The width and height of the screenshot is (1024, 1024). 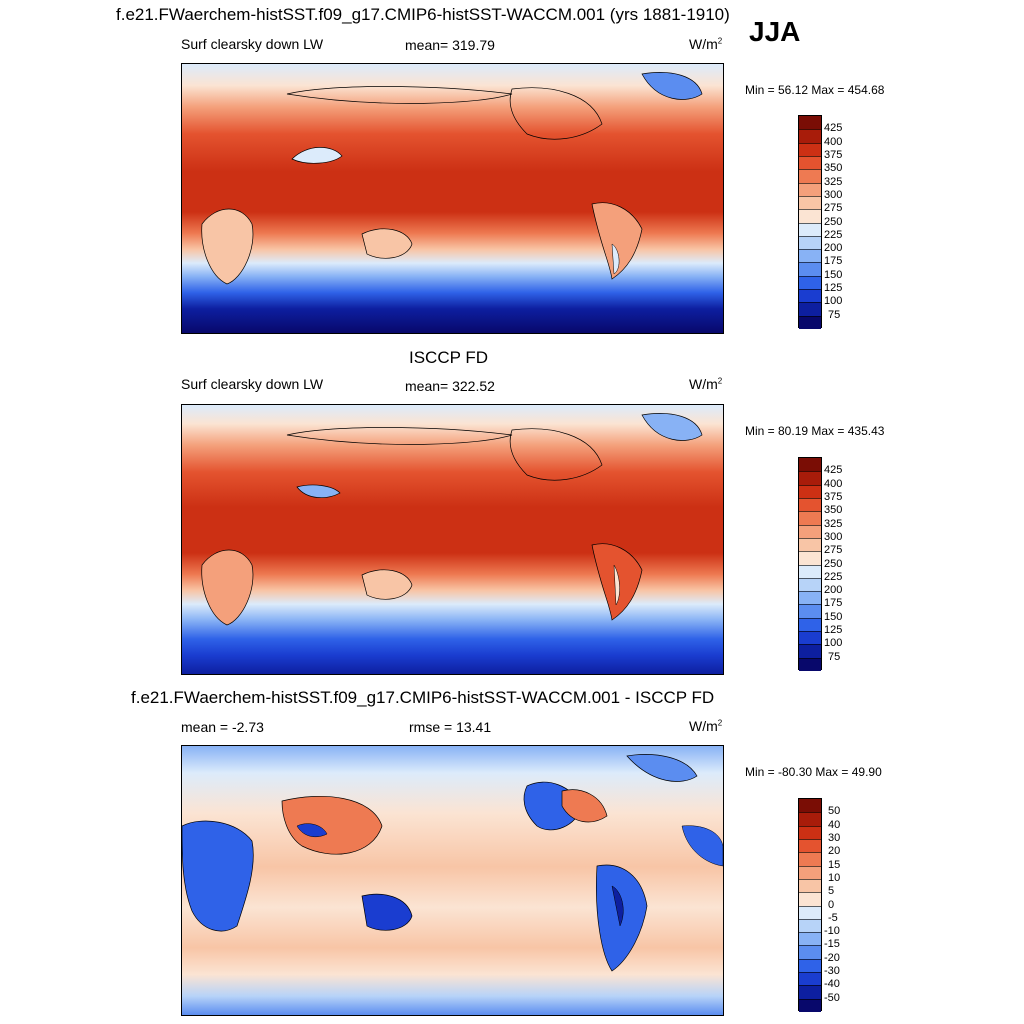 I want to click on colorbar-tick-label: 10, so click(x=834, y=877).